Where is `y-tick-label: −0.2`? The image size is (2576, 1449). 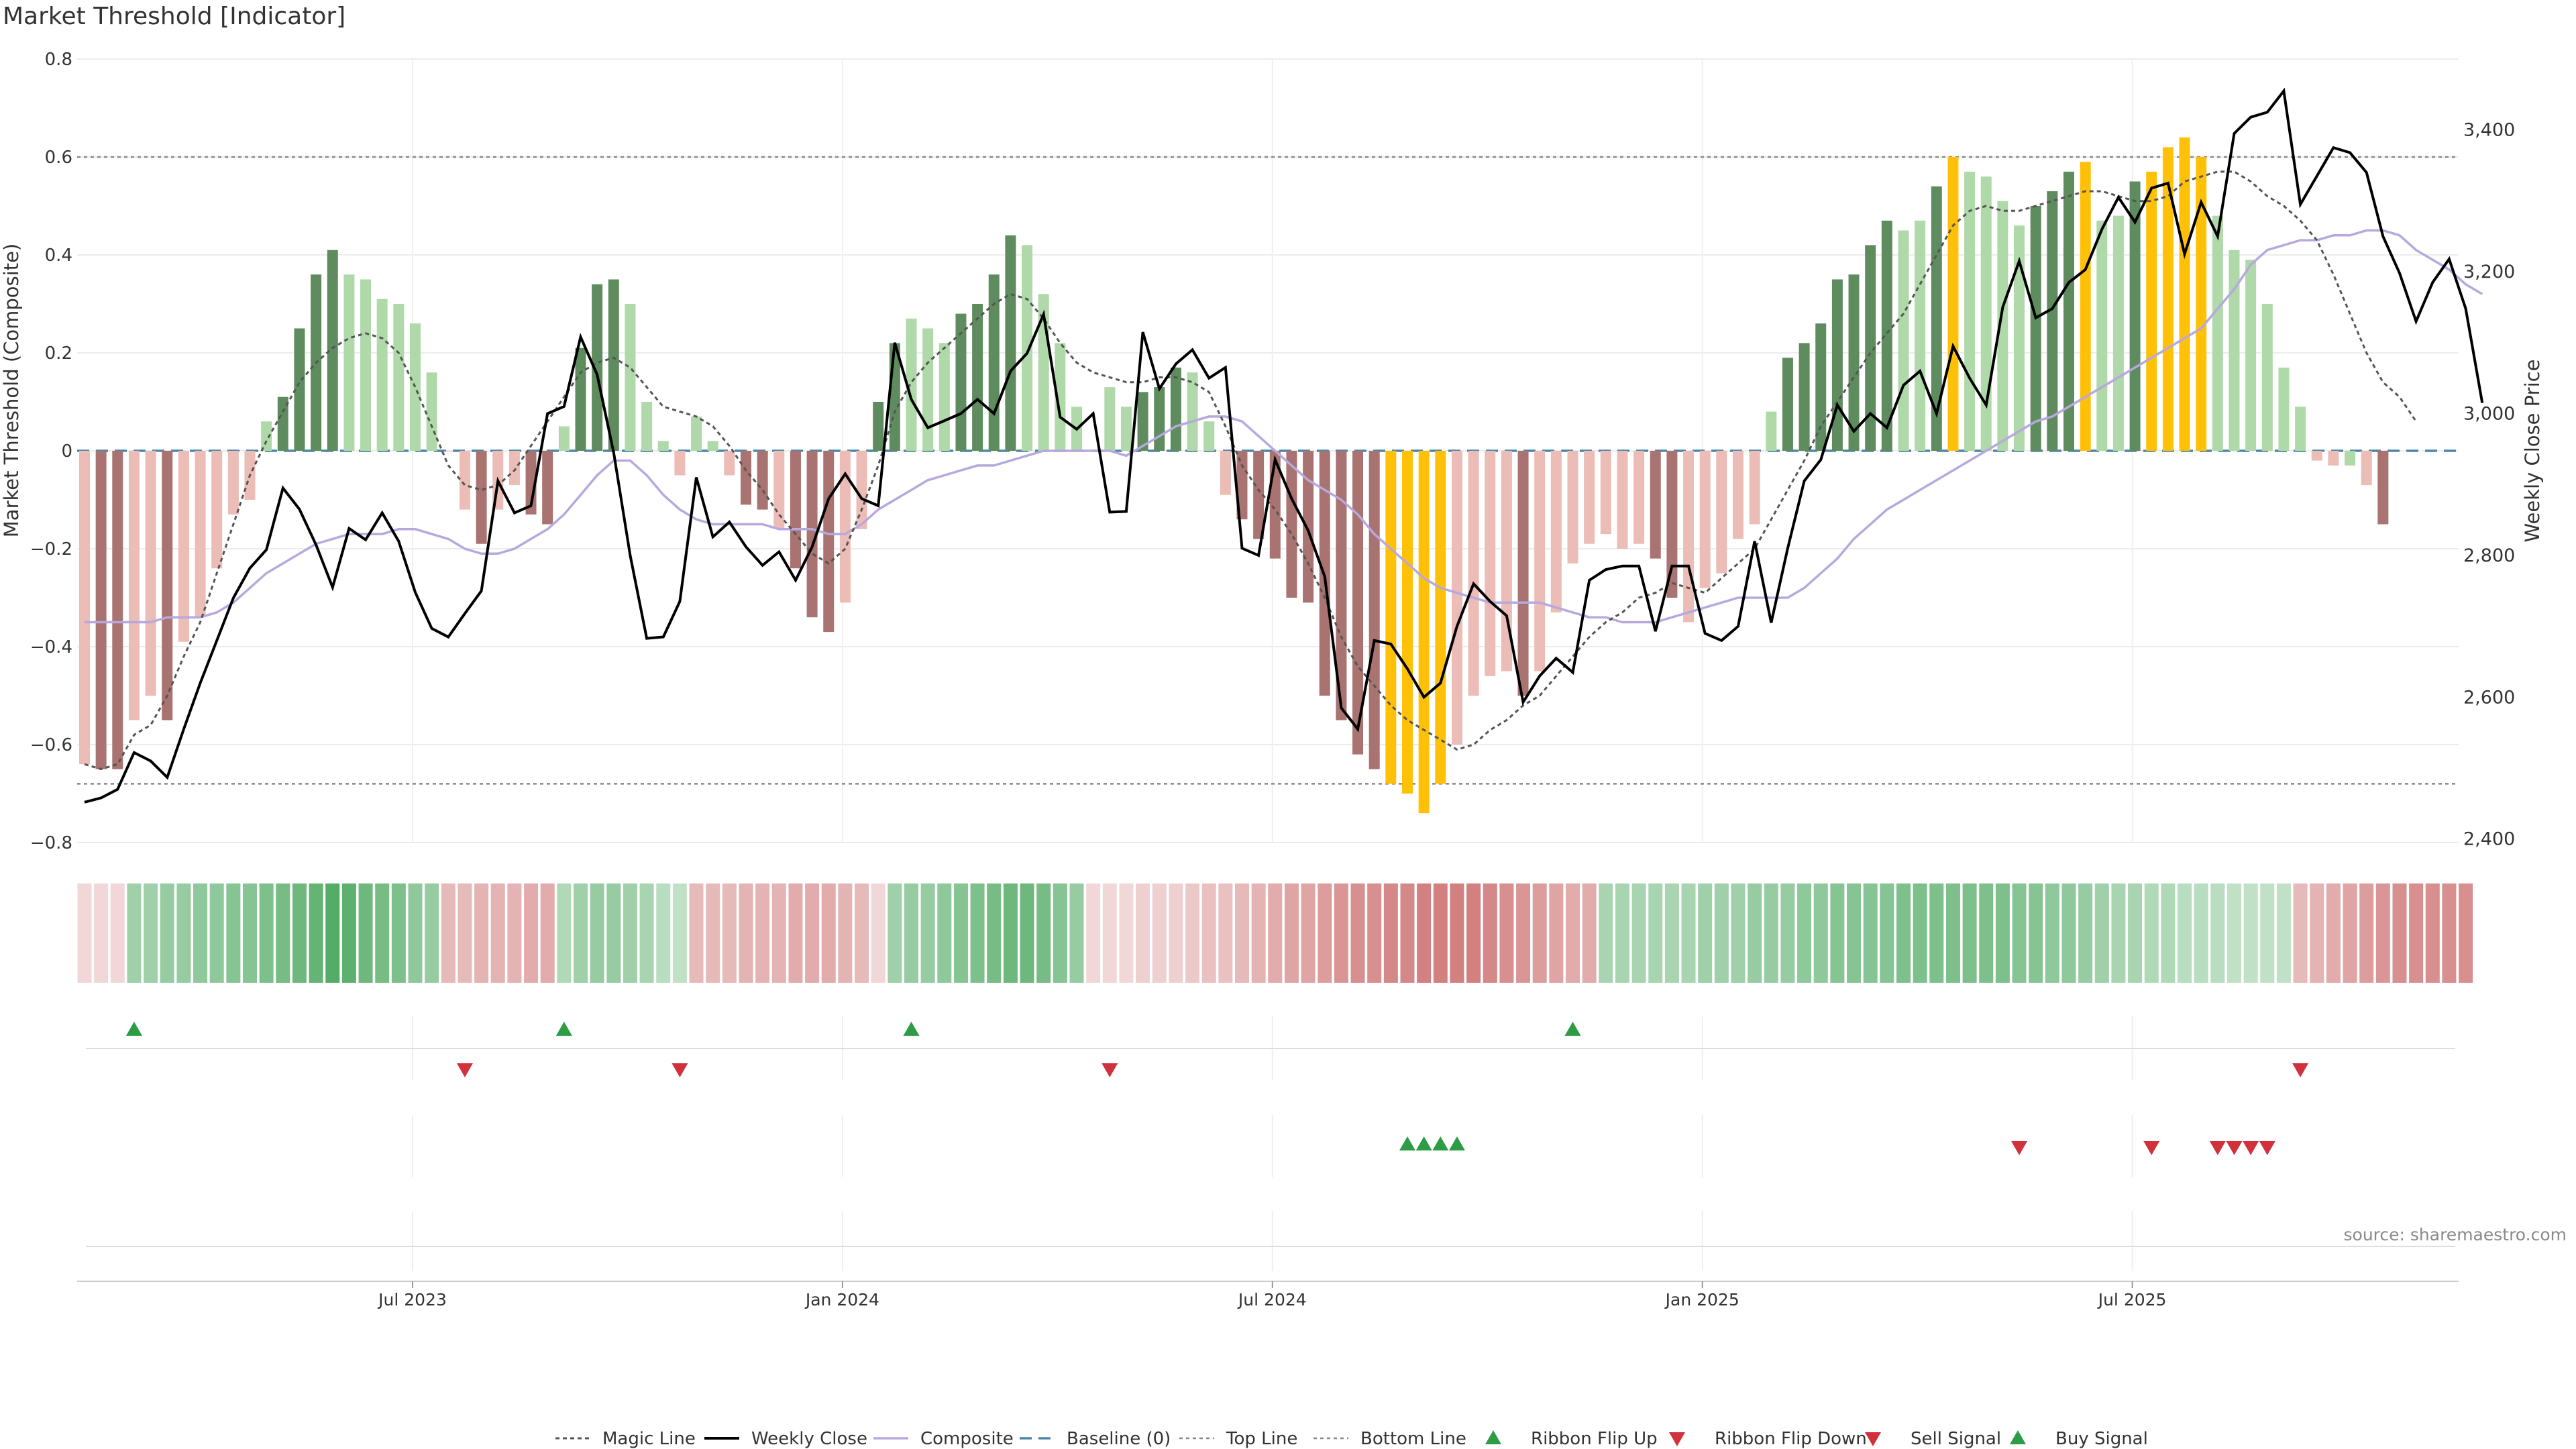 y-tick-label: −0.2 is located at coordinates (51, 549).